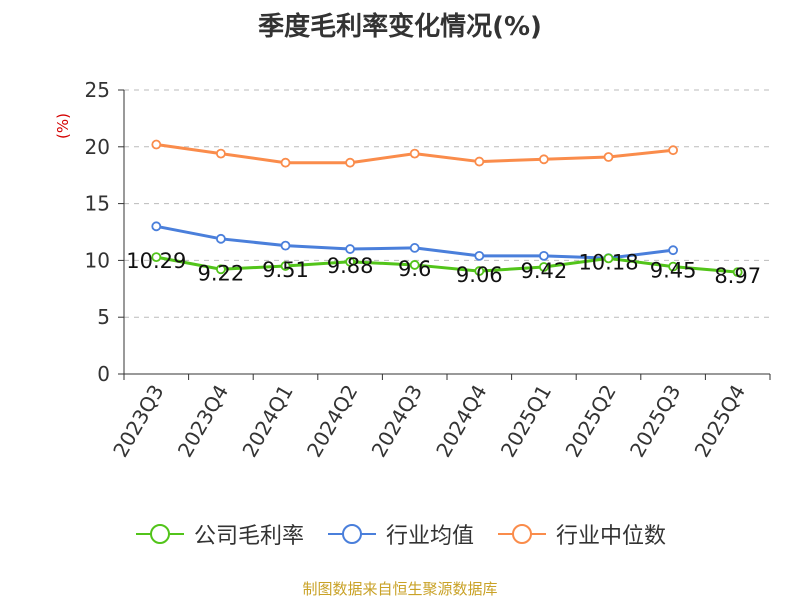  Describe the element at coordinates (461, 421) in the screenshot. I see `x-tick-label: 2024Q4` at that location.